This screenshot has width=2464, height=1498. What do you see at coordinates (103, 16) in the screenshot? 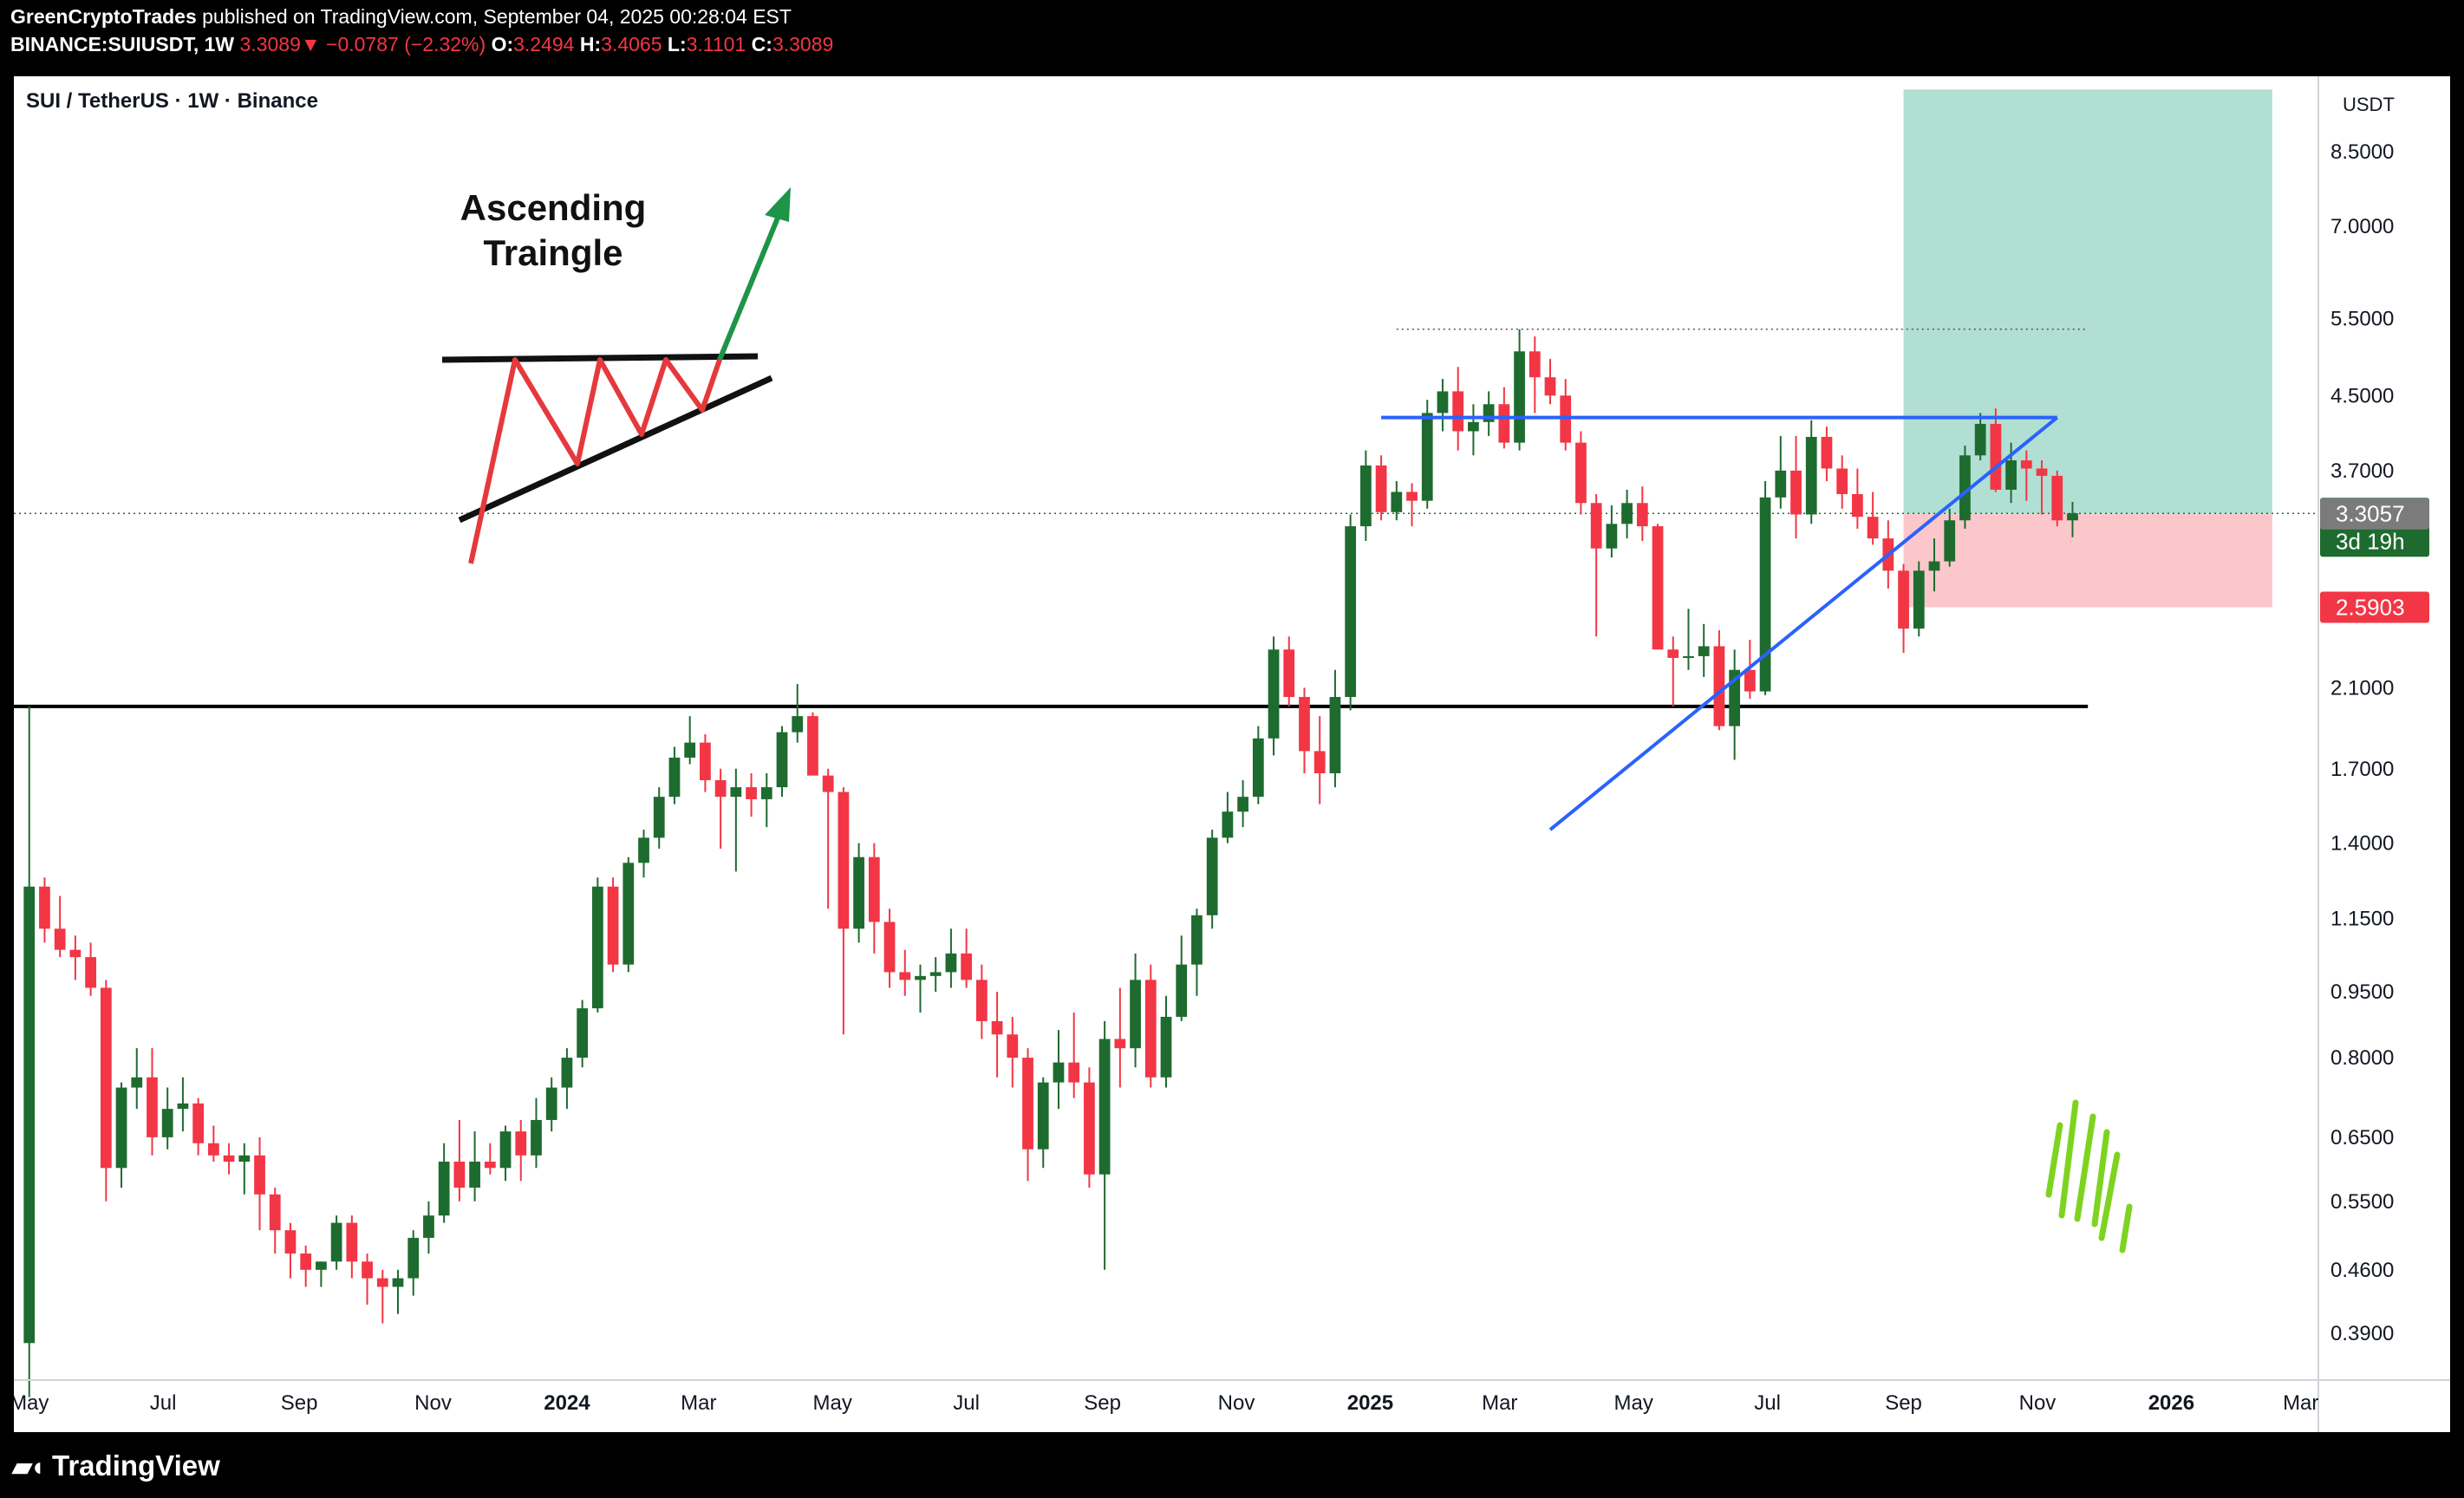
I see `author-name: GreenCryptoTrades` at bounding box center [103, 16].